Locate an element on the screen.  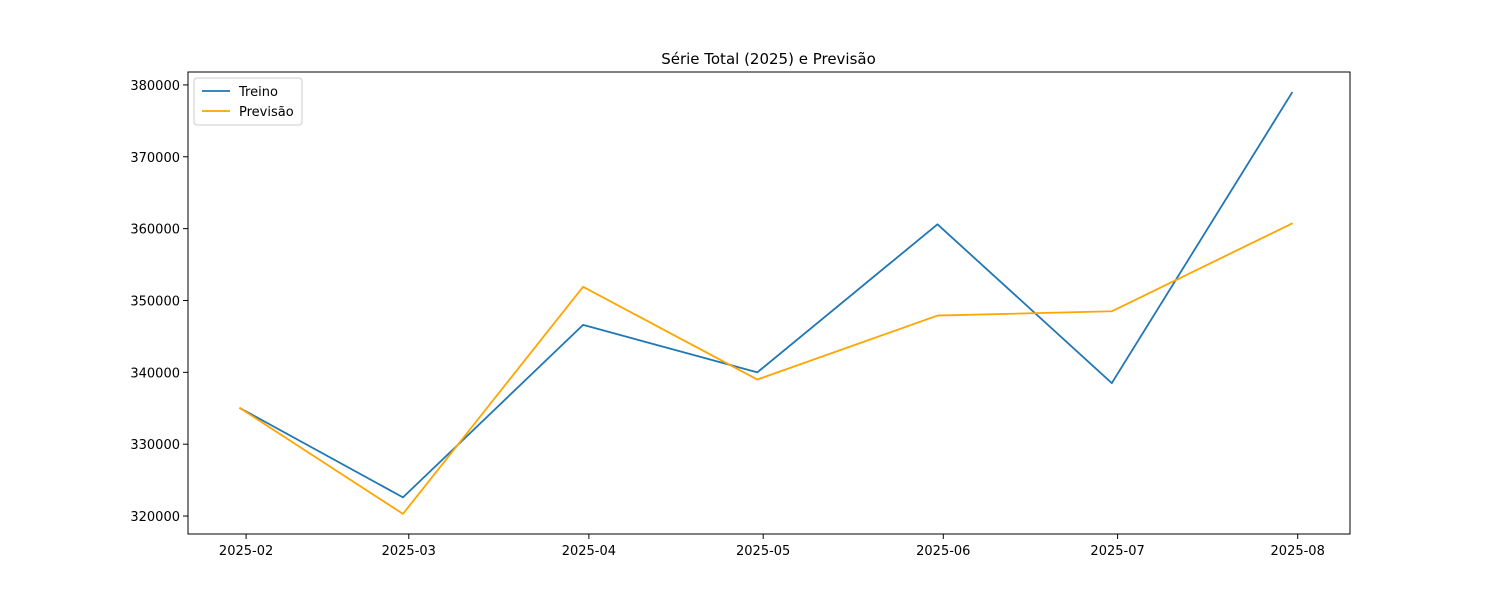
y-tick-label-4: 360000 is located at coordinates (155, 230).